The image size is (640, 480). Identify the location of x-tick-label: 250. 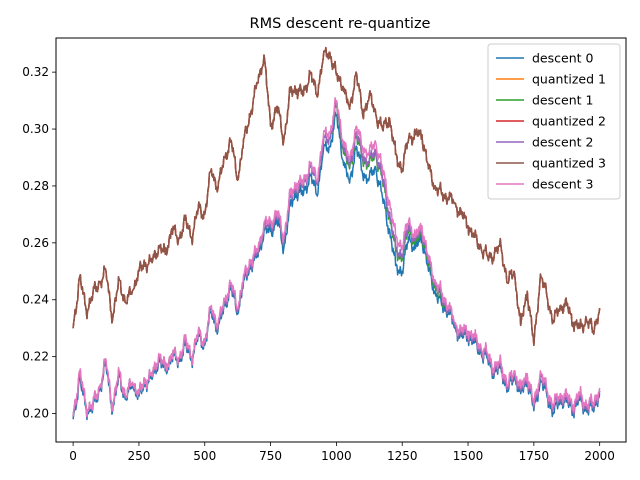
(138, 456).